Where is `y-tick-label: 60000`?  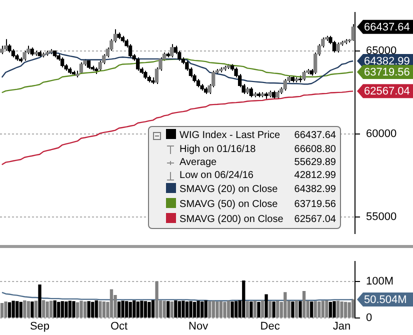
y-tick-label: 60000 is located at coordinates (381, 134).